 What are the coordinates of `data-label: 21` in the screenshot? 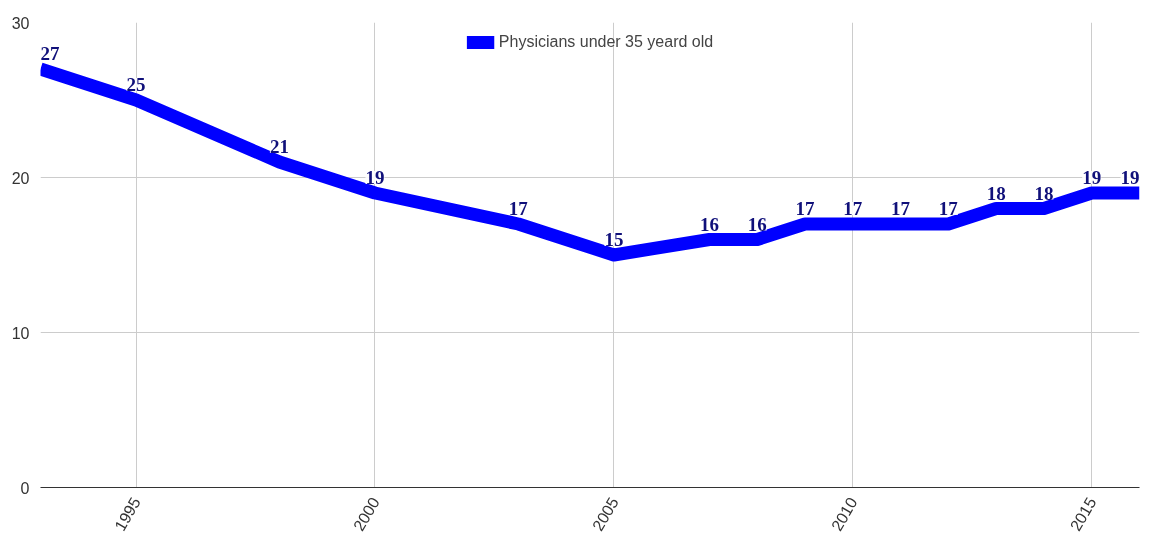 It's located at (279, 146).